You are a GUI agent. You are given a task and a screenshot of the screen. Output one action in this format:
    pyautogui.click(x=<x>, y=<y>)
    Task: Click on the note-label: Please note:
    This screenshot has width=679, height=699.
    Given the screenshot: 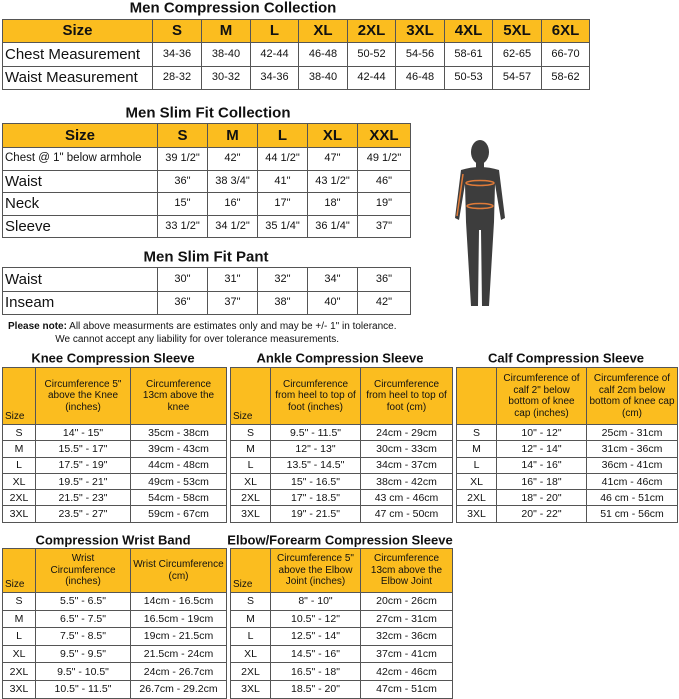 What is the action you would take?
    pyautogui.click(x=37, y=326)
    